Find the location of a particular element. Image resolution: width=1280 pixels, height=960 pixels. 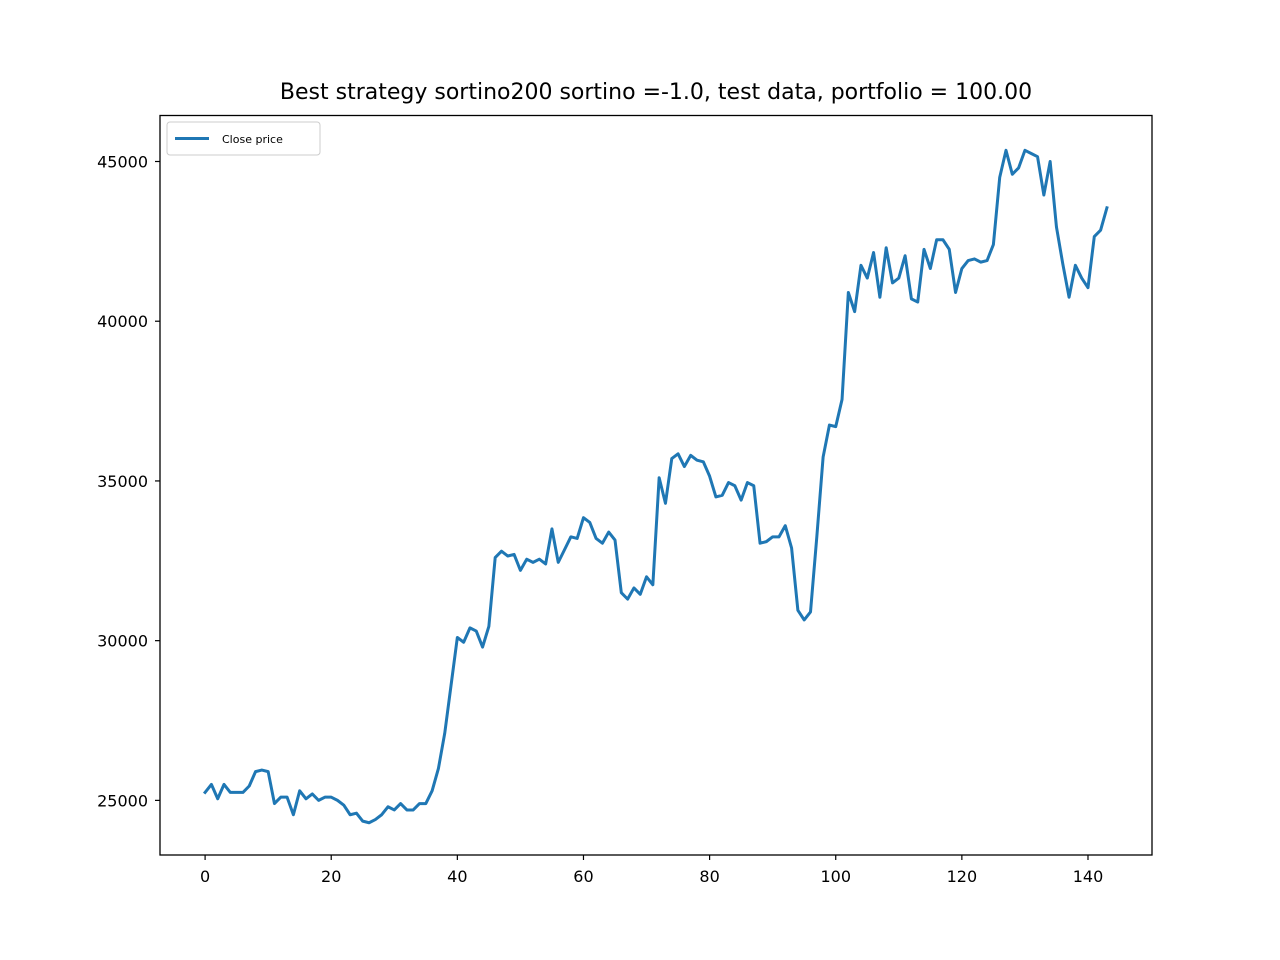

y-axis: 25000 30000 35000 40000 45000 is located at coordinates (128, 481).